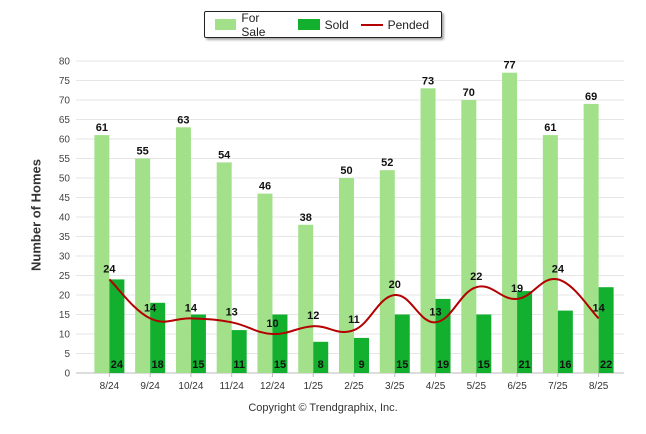 Image resolution: width=646 pixels, height=434 pixels. Describe the element at coordinates (150, 386) in the screenshot. I see `x-tick-label: 9/24` at that location.